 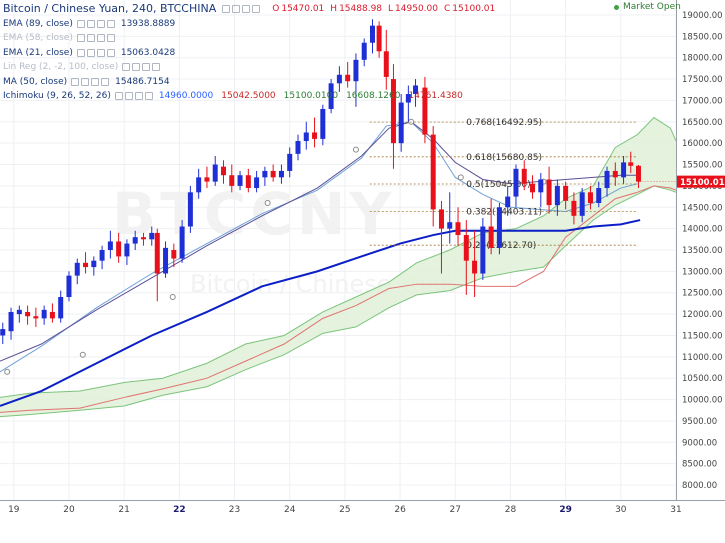 What do you see at coordinates (702, 80) in the screenshot?
I see `y-tick-label: 17500.00` at bounding box center [702, 80].